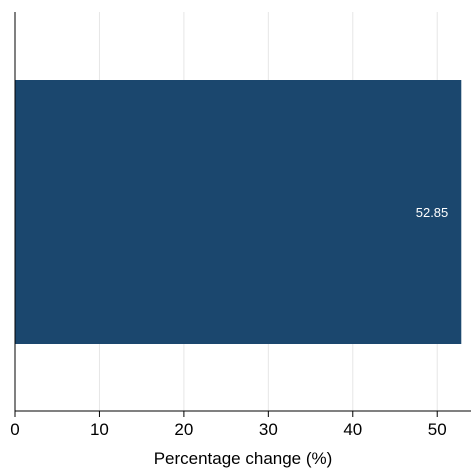 Image resolution: width=475 pixels, height=469 pixels. I want to click on x-tick-label-30: 30, so click(268, 429).